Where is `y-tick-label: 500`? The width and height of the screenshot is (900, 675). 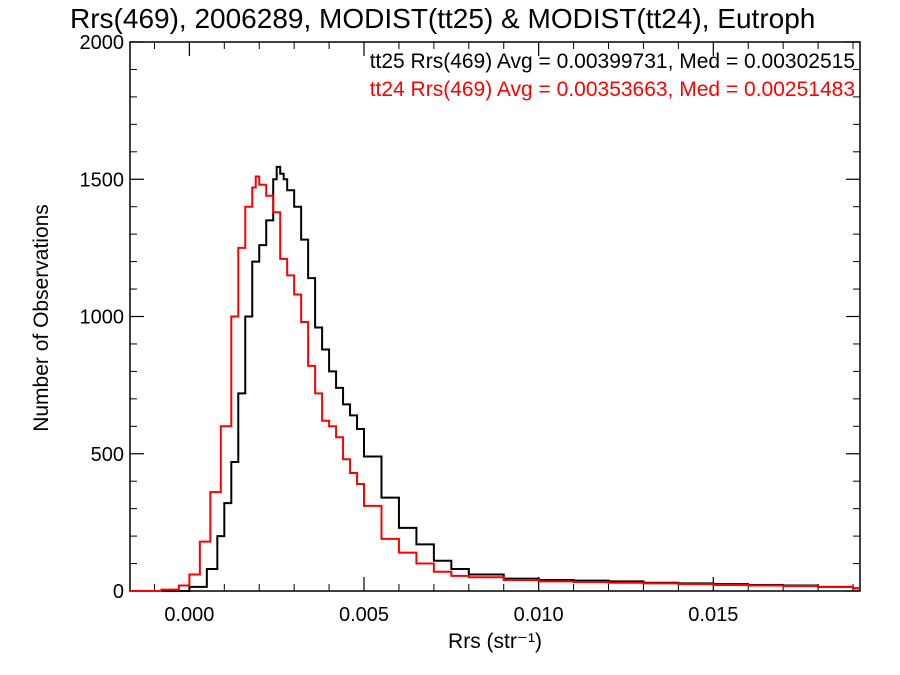 y-tick-label: 500 is located at coordinates (107, 455).